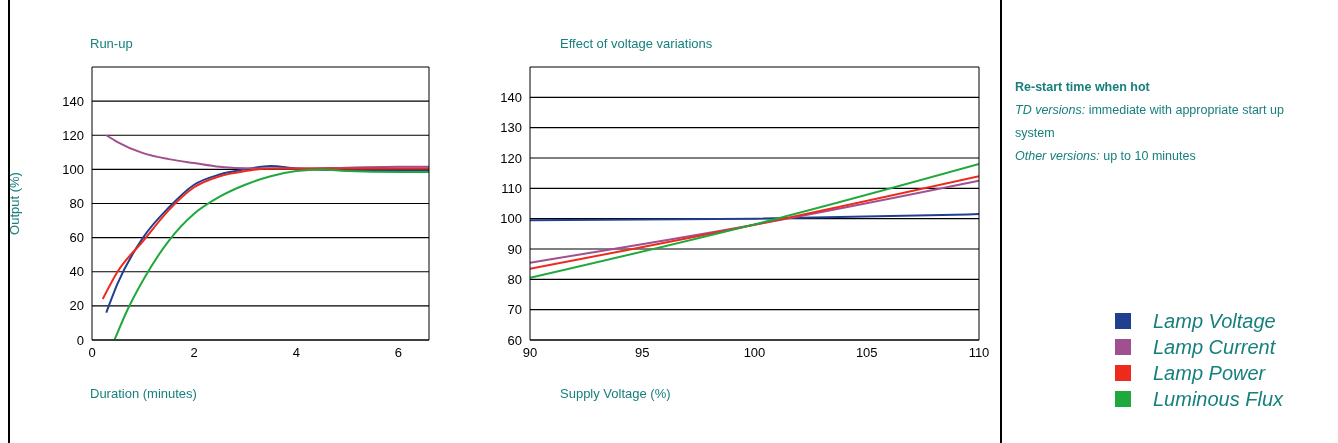 The height and width of the screenshot is (443, 1338). Describe the element at coordinates (530, 353) in the screenshot. I see `x-tick-label: 90` at that location.